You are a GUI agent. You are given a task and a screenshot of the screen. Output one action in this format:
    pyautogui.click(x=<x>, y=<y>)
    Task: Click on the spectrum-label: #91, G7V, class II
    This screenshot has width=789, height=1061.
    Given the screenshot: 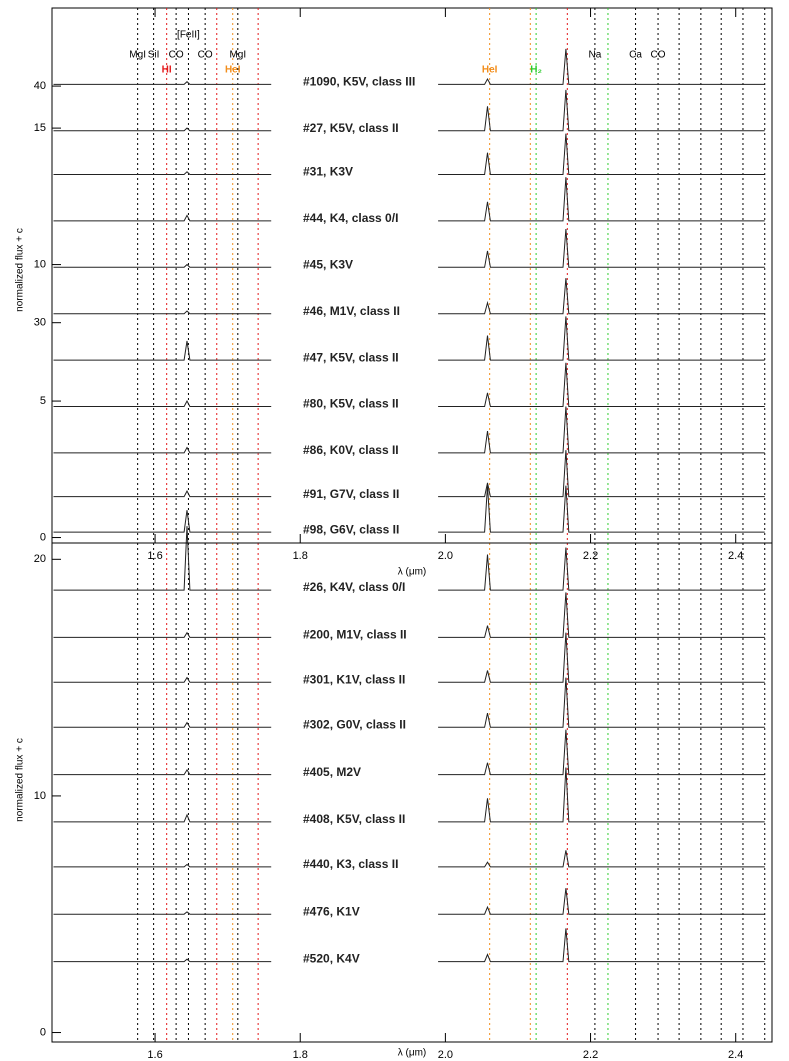 What is the action you would take?
    pyautogui.click(x=351, y=494)
    